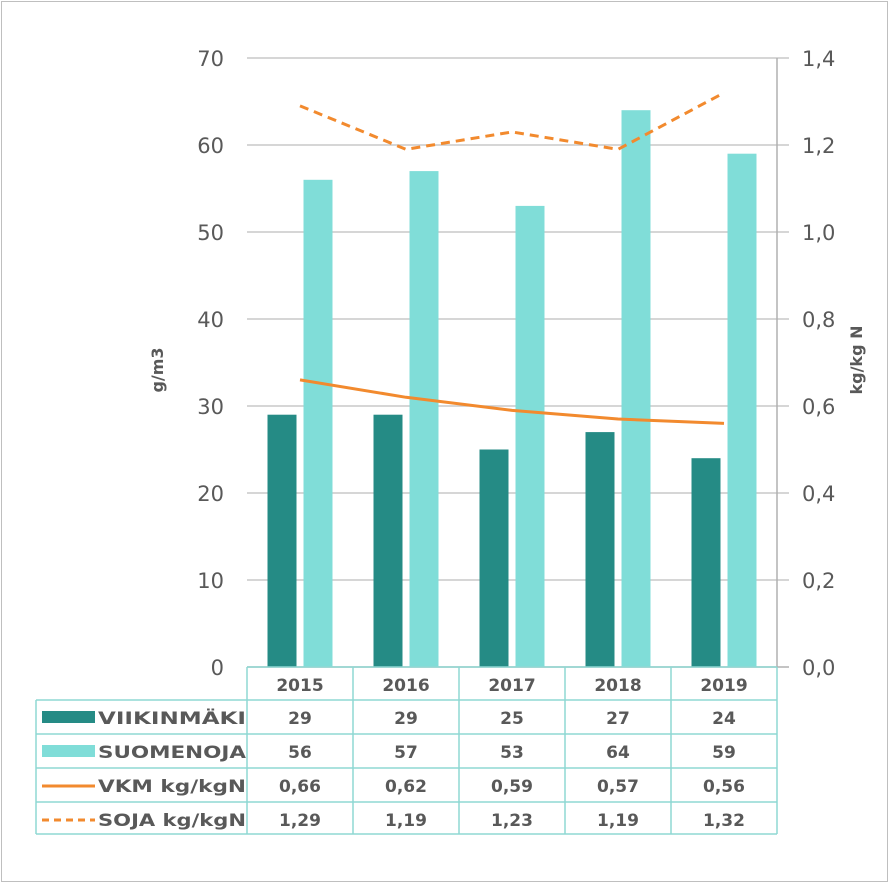 This screenshot has width=891, height=885. What do you see at coordinates (172, 821) in the screenshot?
I see `legend-label: SOJA kg/kgN` at bounding box center [172, 821].